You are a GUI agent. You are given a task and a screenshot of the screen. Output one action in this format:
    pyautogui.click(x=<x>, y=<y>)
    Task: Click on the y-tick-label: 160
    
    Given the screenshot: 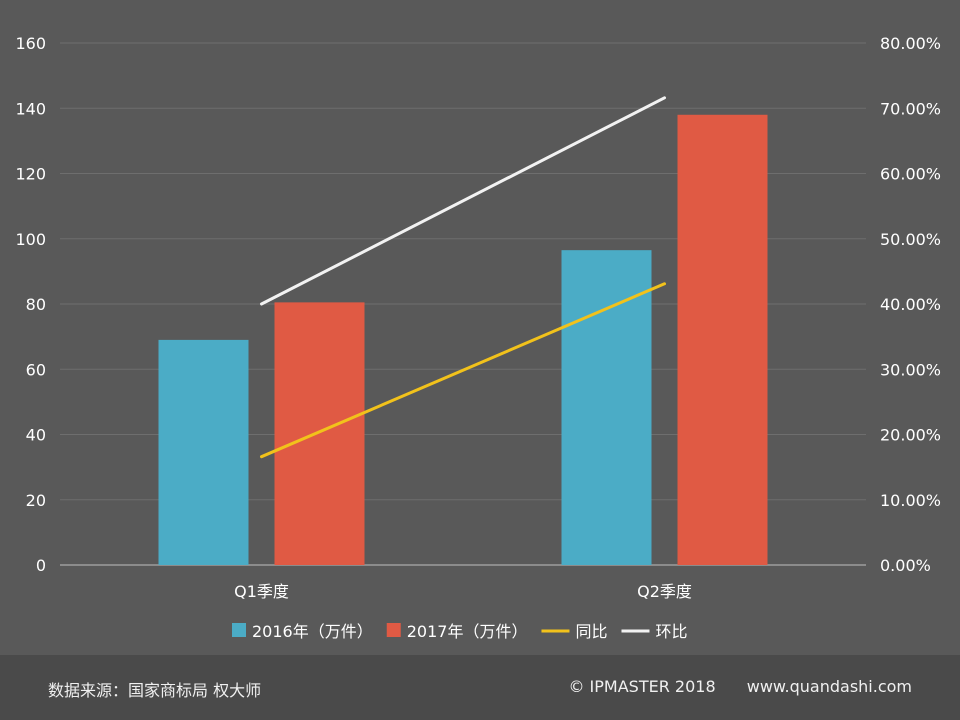 What is the action you would take?
    pyautogui.click(x=30, y=43)
    